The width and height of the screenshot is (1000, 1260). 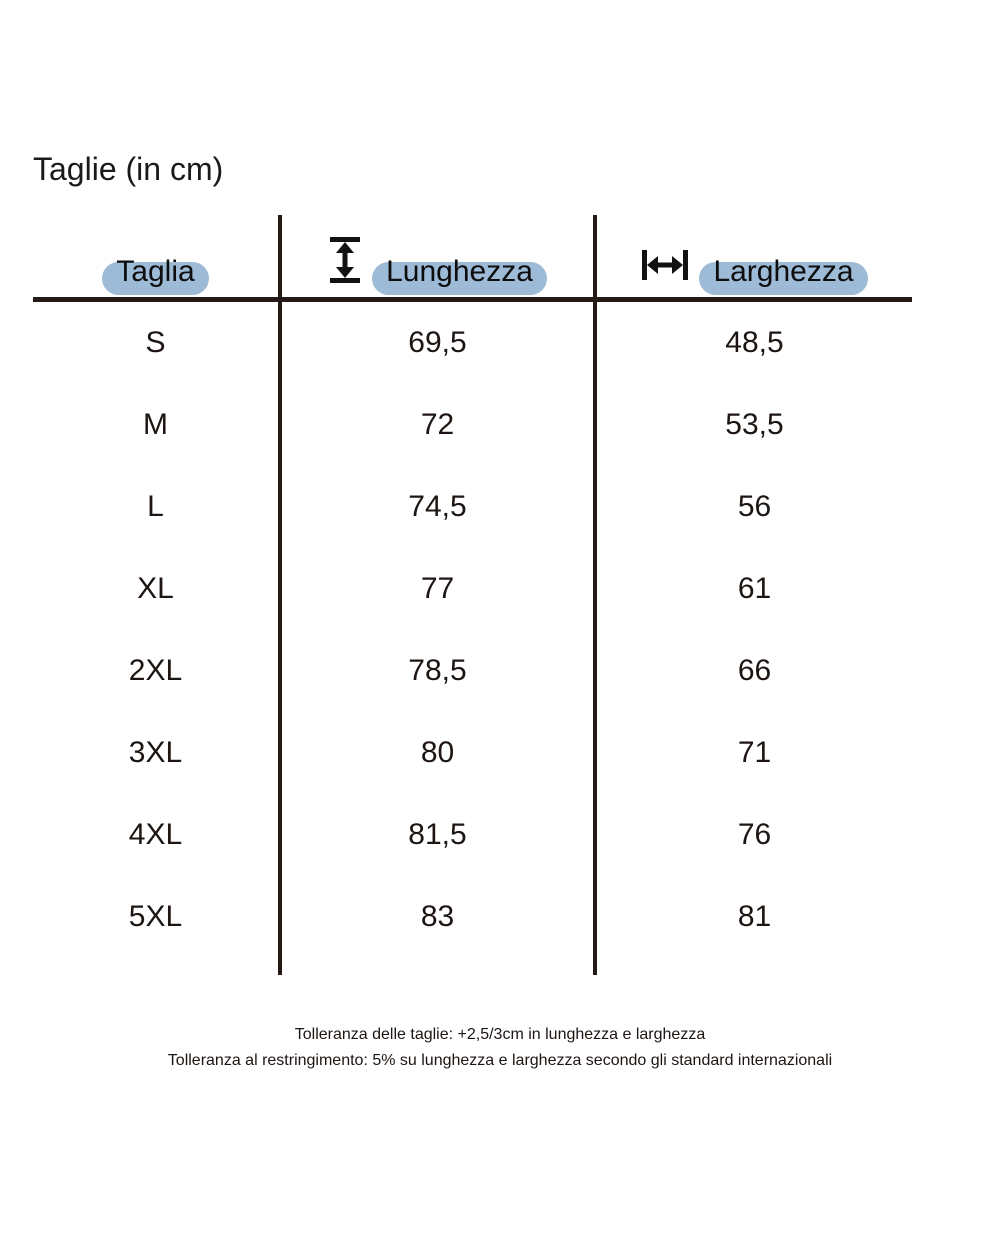 What do you see at coordinates (472, 343) in the screenshot?
I see `table-row: S 69,5 48,5` at bounding box center [472, 343].